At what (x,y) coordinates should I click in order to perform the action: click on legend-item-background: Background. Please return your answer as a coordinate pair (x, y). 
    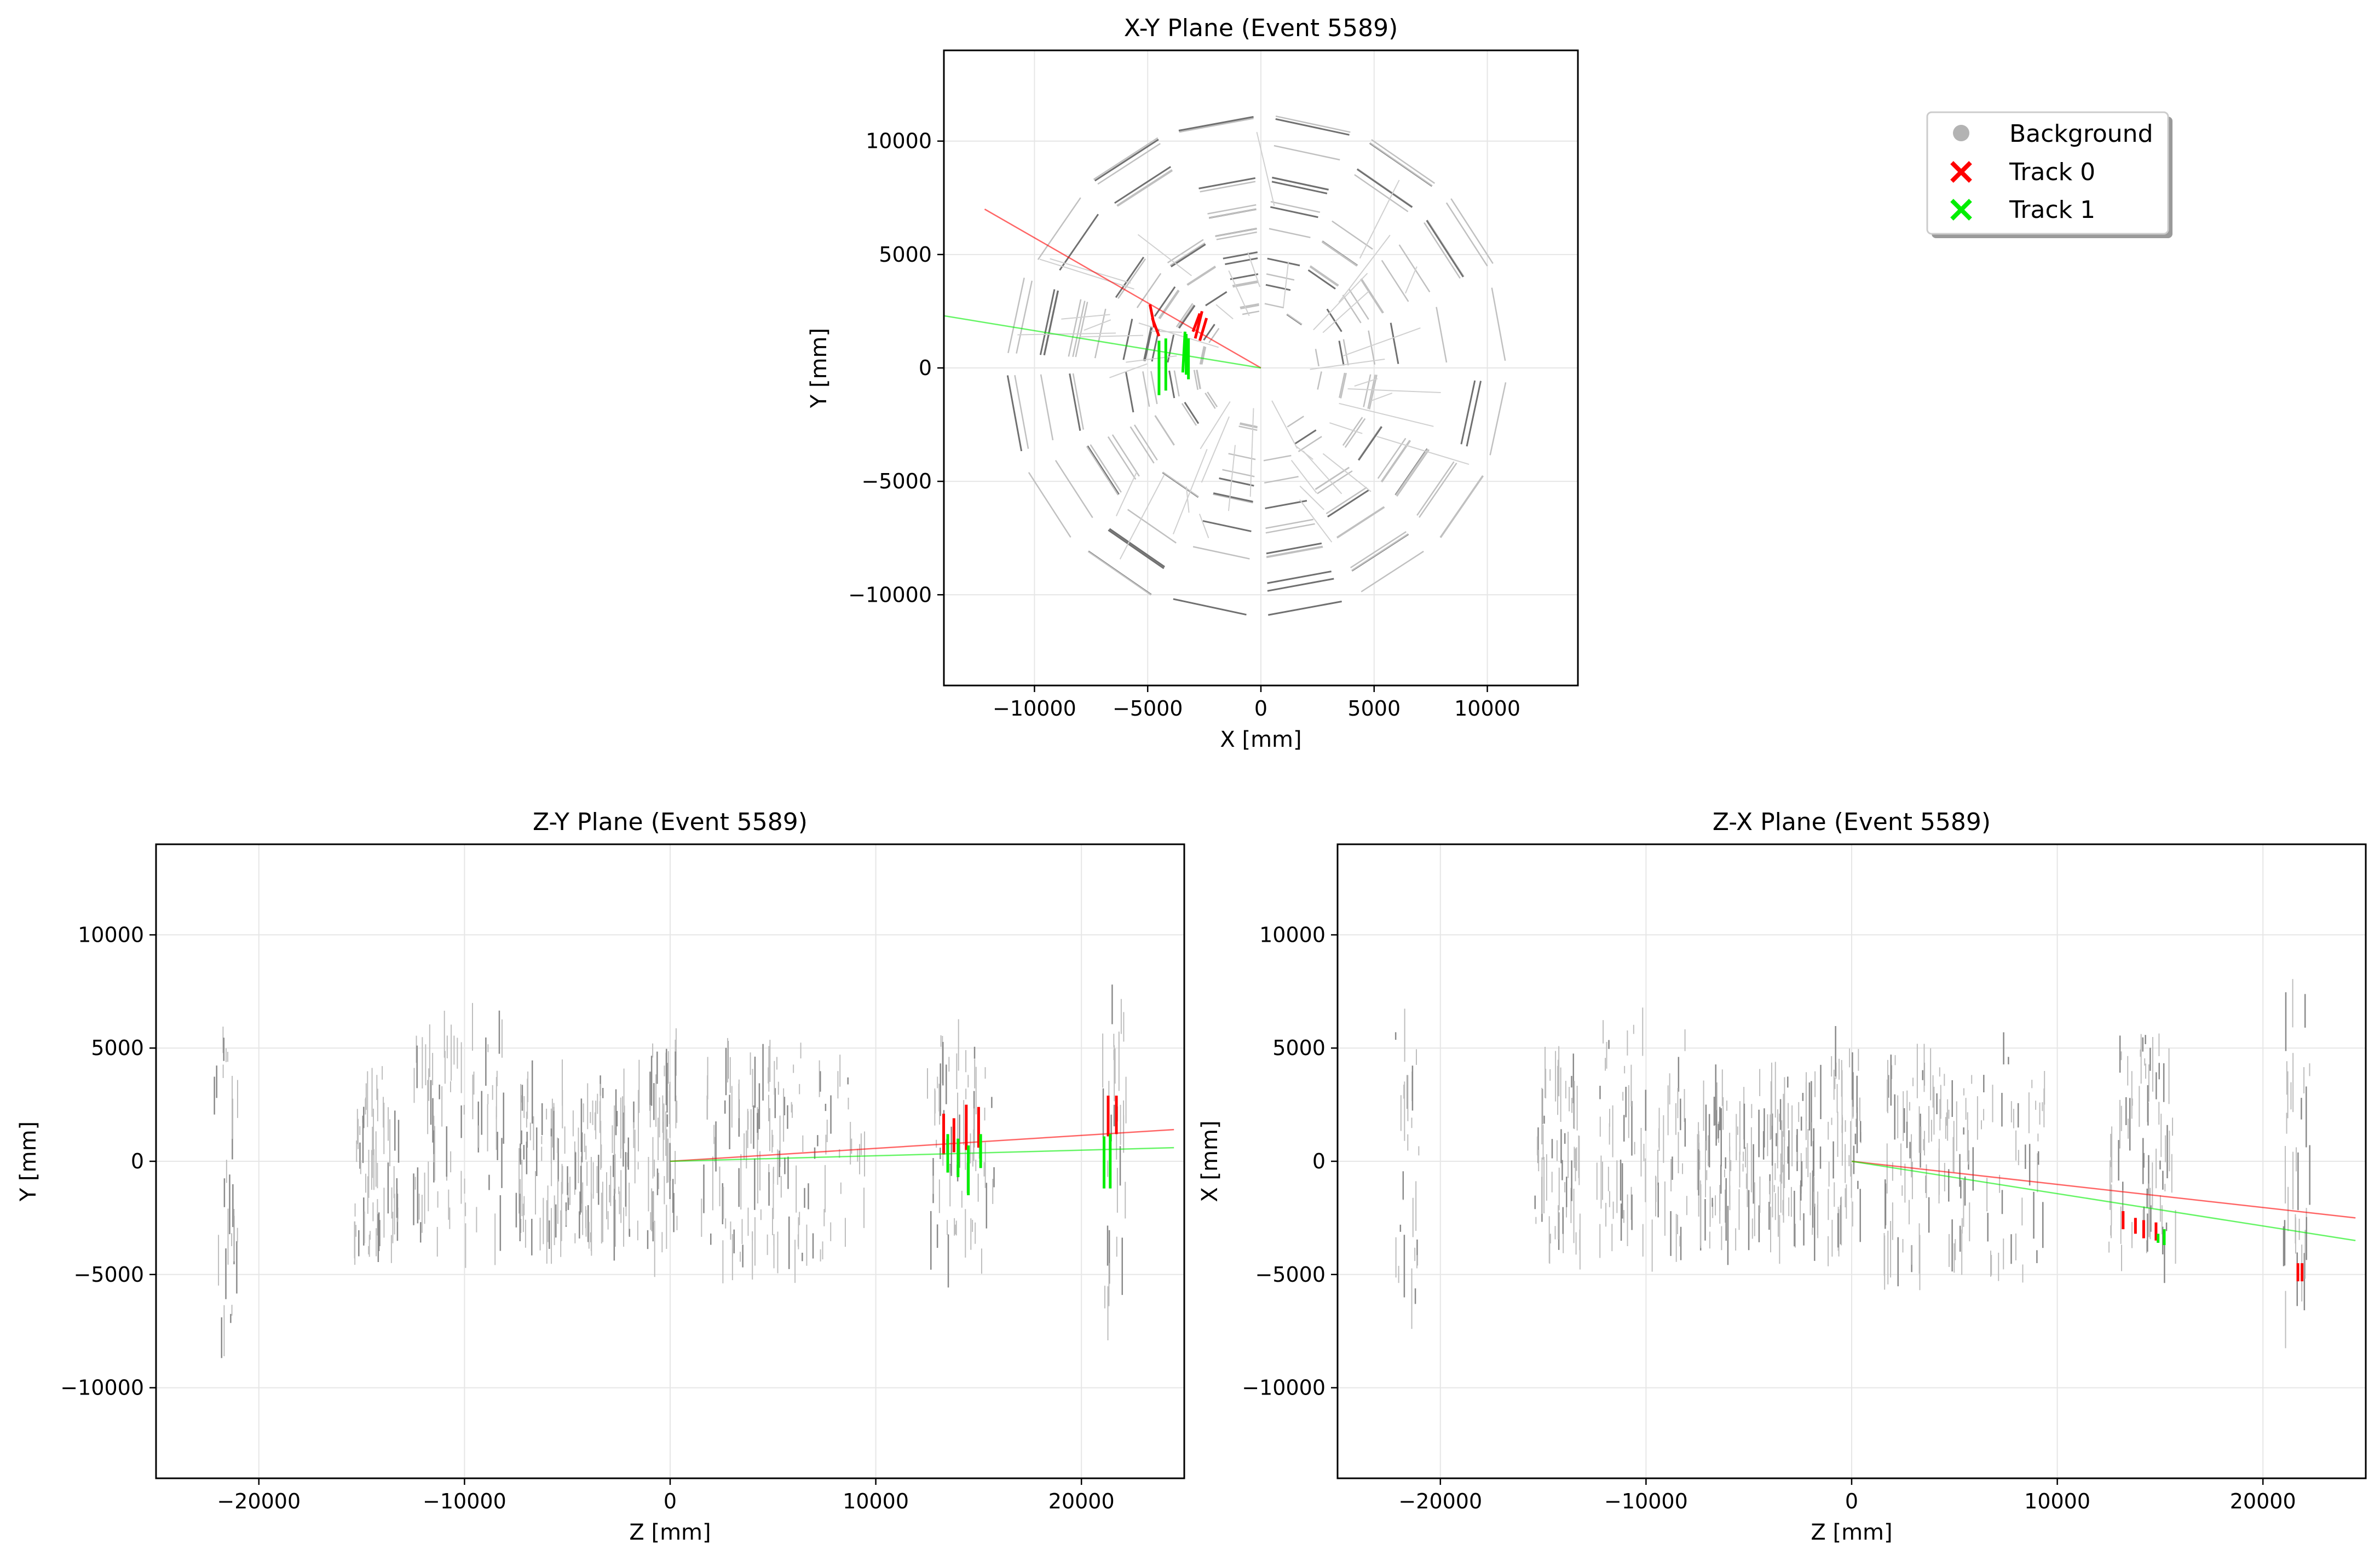
    Looking at the image, I should click on (2053, 134).